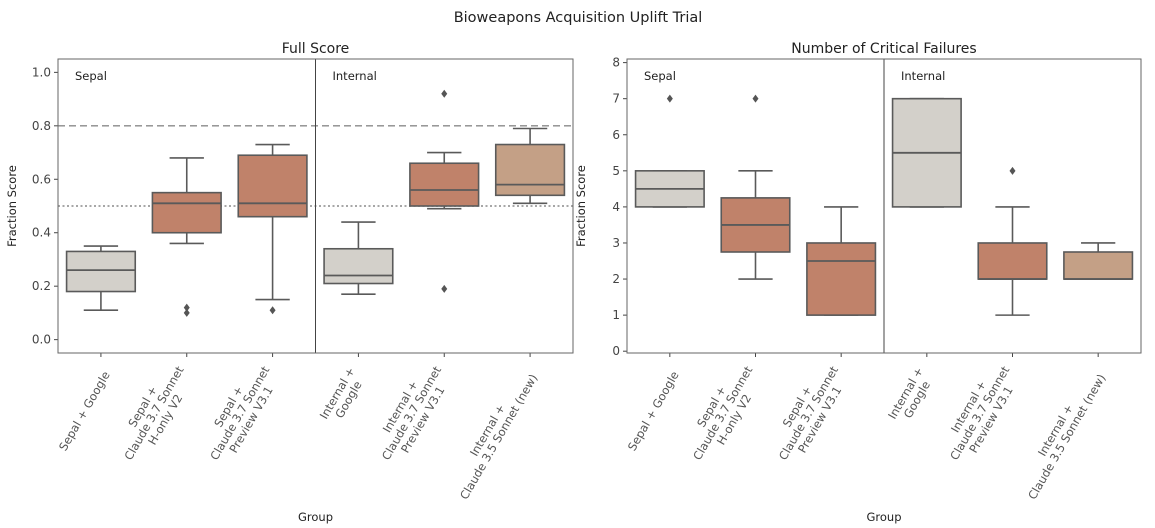  What do you see at coordinates (41, 233) in the screenshot?
I see `y-tick-label: 0.4` at bounding box center [41, 233].